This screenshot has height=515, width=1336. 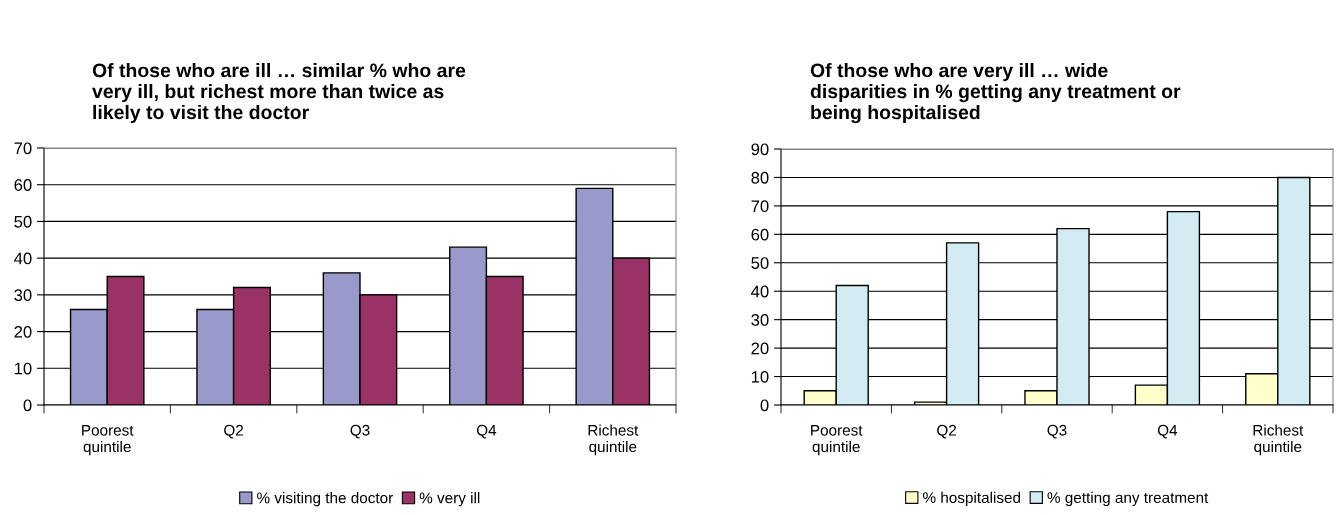 What do you see at coordinates (1128, 499) in the screenshot?
I see `legend-label: % getting any treatment` at bounding box center [1128, 499].